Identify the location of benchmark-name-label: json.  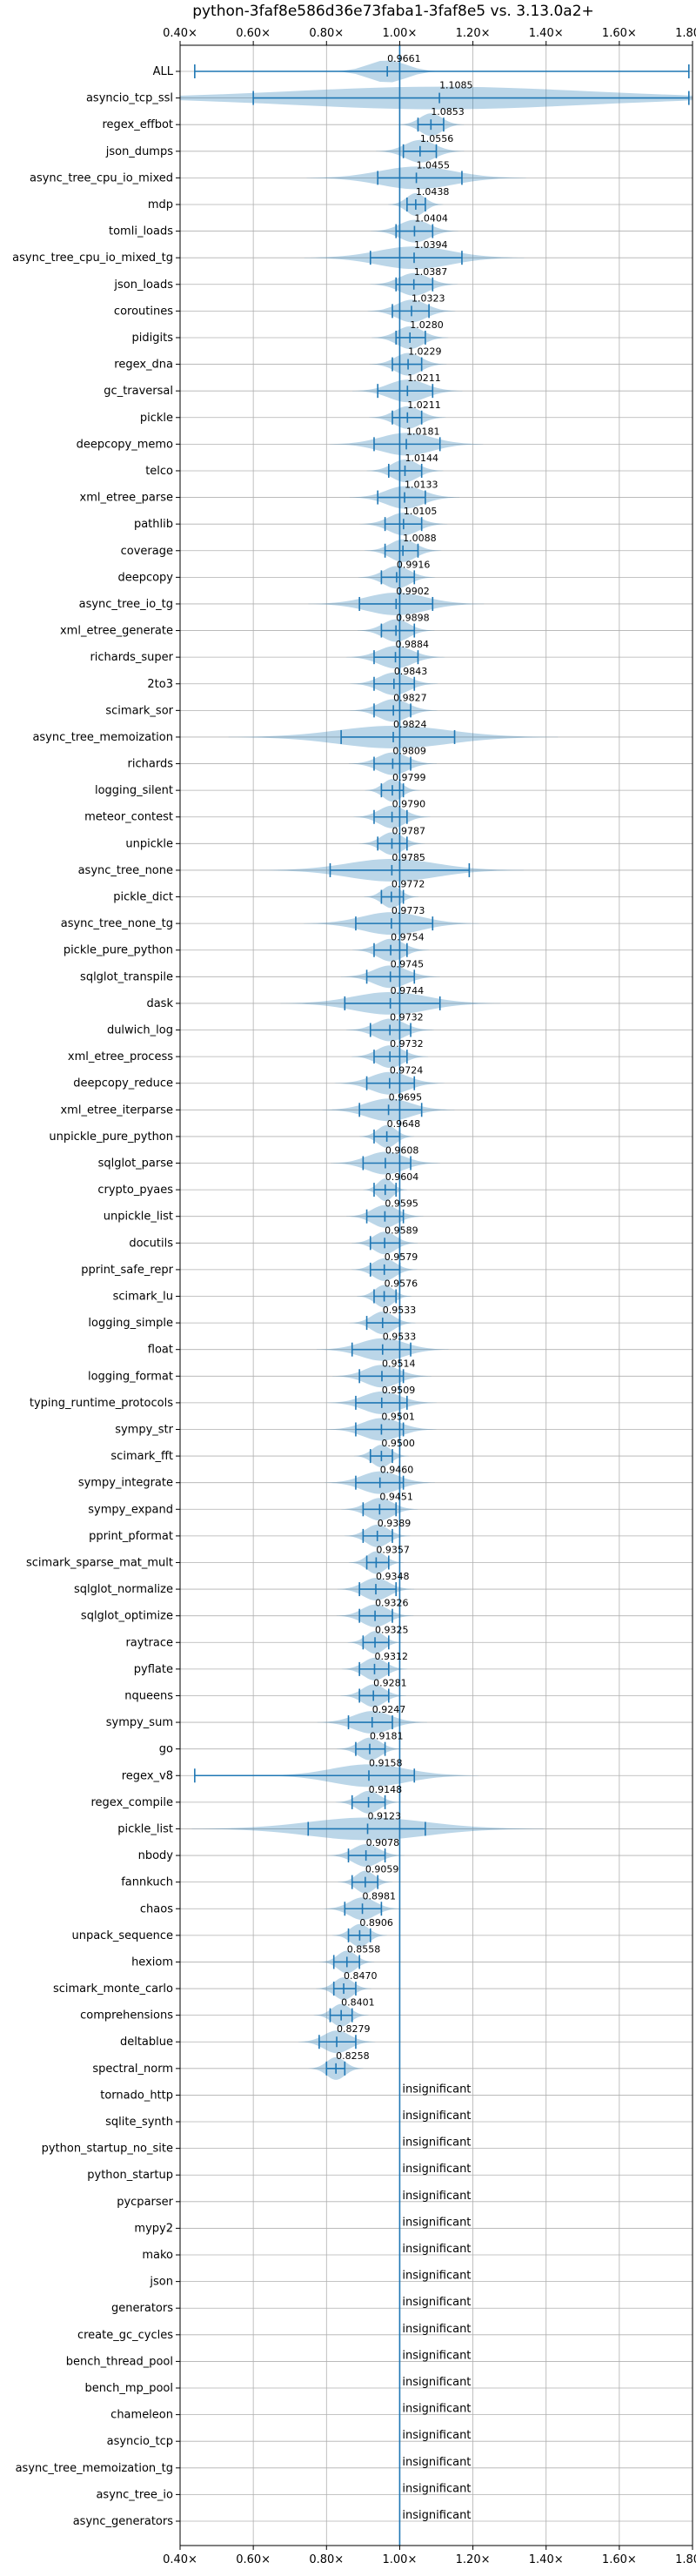
(161, 2282).